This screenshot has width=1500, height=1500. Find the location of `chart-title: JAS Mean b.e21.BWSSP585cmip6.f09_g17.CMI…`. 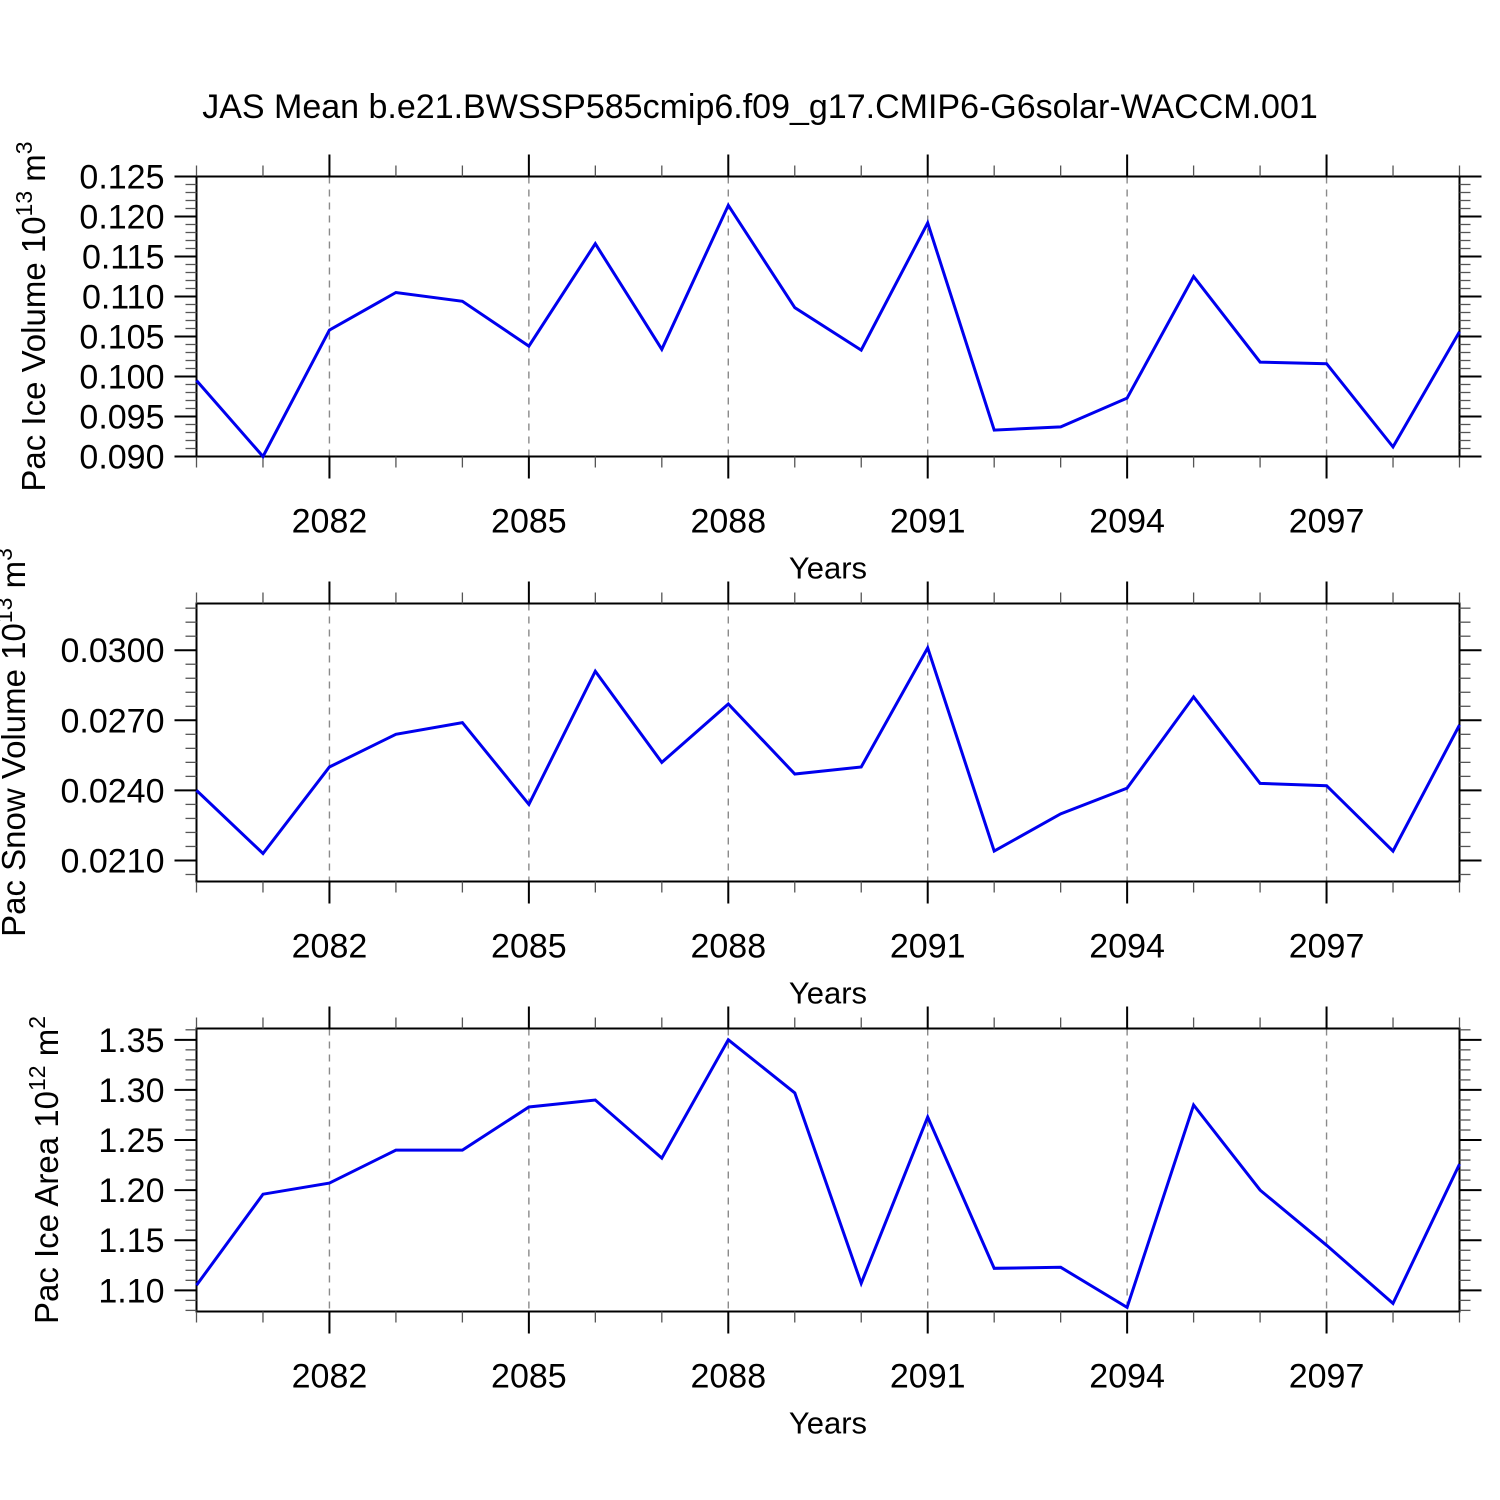

chart-title: JAS Mean b.e21.BWSSP585cmip6.f09_g17.CMI… is located at coordinates (760, 107).